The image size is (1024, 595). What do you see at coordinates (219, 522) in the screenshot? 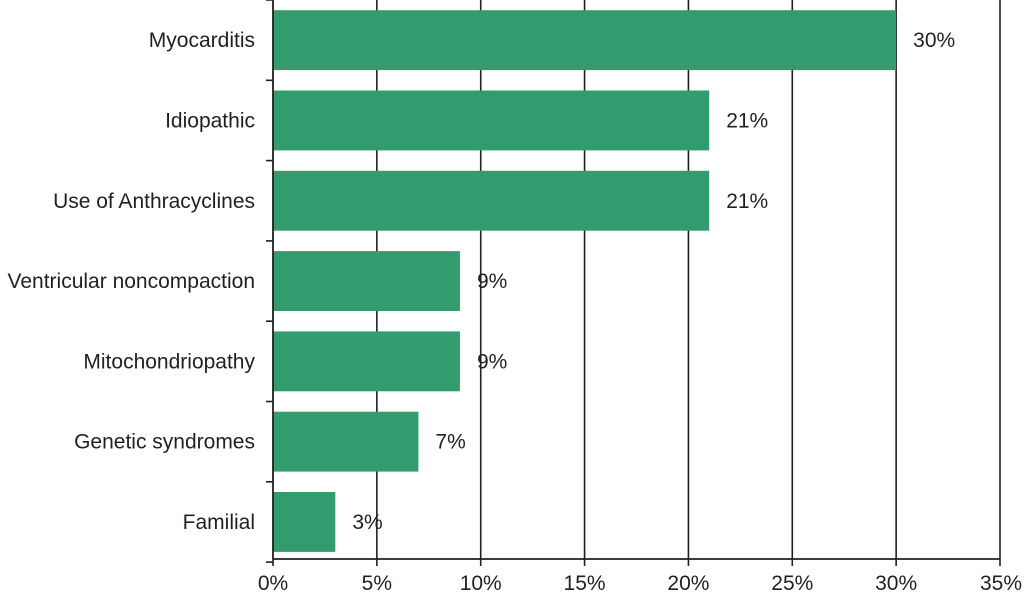
I see `category-label: Familial` at bounding box center [219, 522].